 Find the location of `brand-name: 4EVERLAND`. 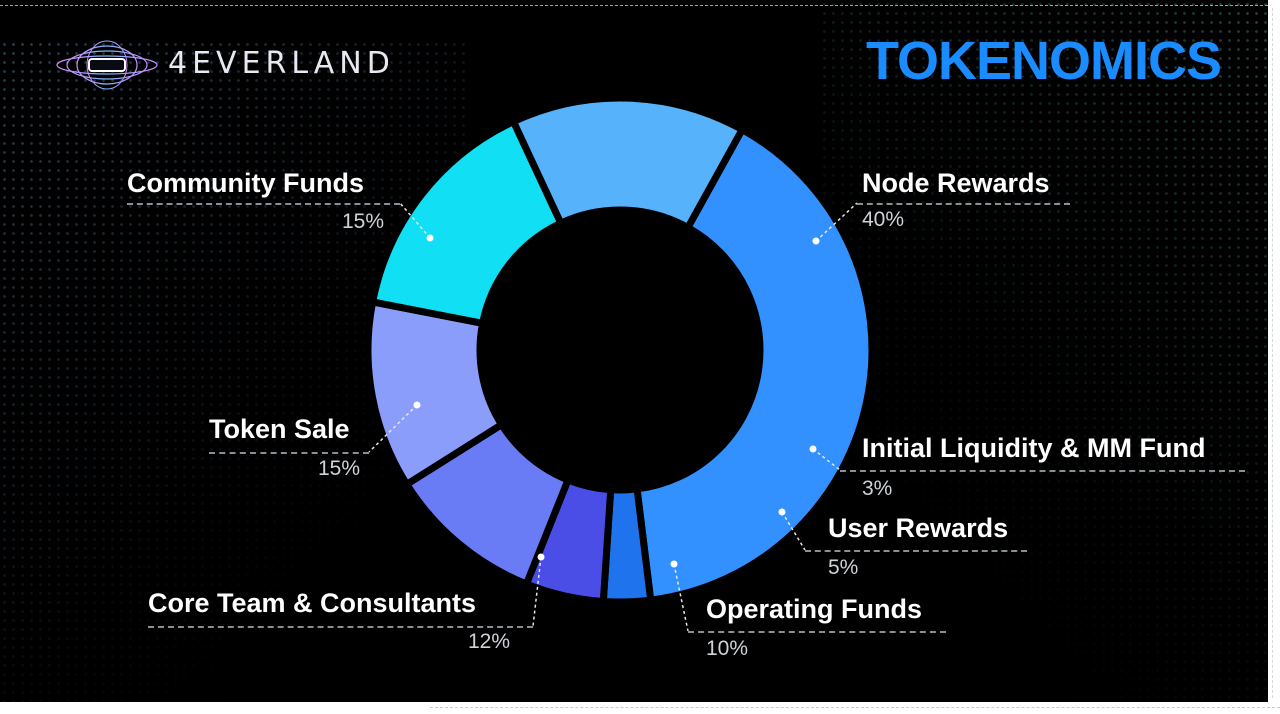

brand-name: 4EVERLAND is located at coordinates (281, 63).